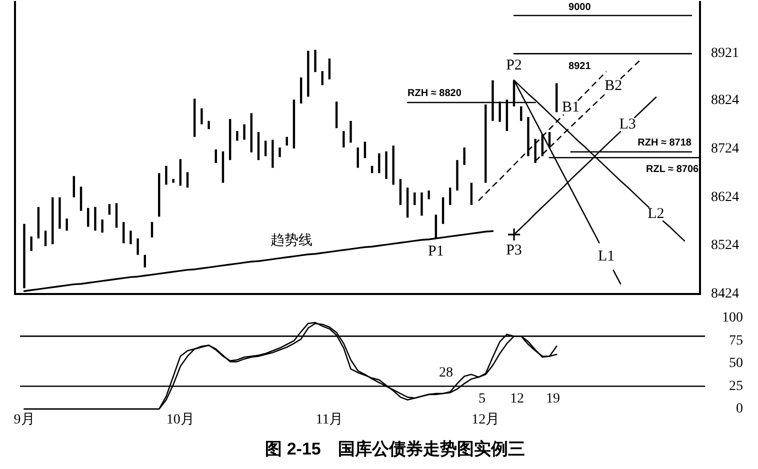 The width and height of the screenshot is (758, 469). I want to click on series-label: RZL ≈ 8706, so click(673, 170).